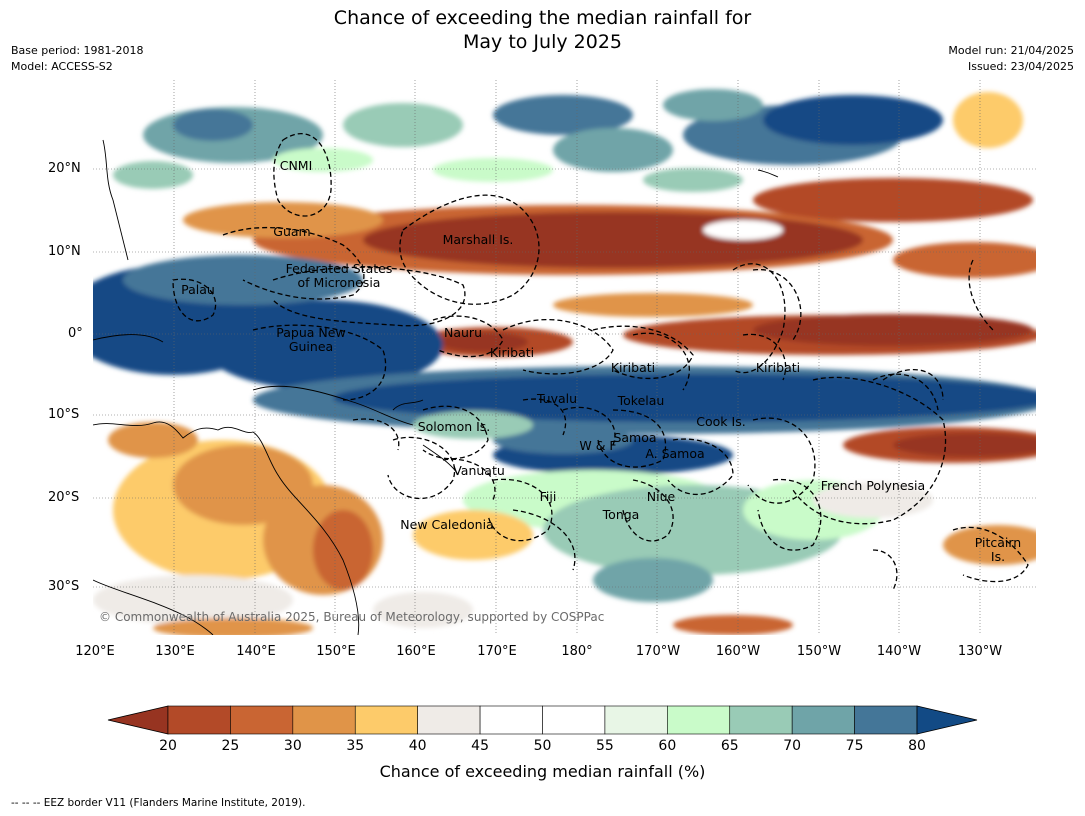 Image resolution: width=1085 pixels, height=816 pixels. What do you see at coordinates (778, 367) in the screenshot?
I see `label-kiribati-east: Kiribati` at bounding box center [778, 367].